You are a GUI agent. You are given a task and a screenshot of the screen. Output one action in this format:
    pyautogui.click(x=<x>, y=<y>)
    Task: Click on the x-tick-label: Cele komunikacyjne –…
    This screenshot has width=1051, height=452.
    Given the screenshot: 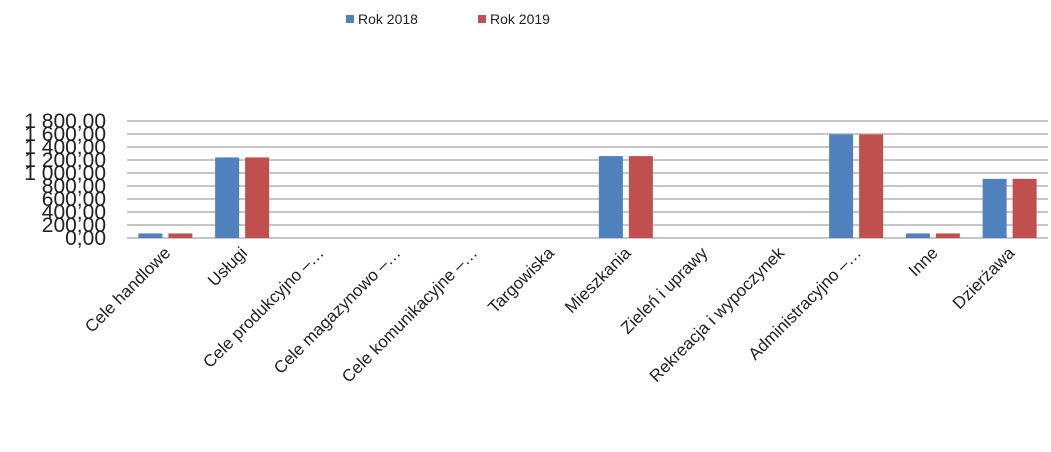 What is the action you would take?
    pyautogui.click(x=409, y=314)
    